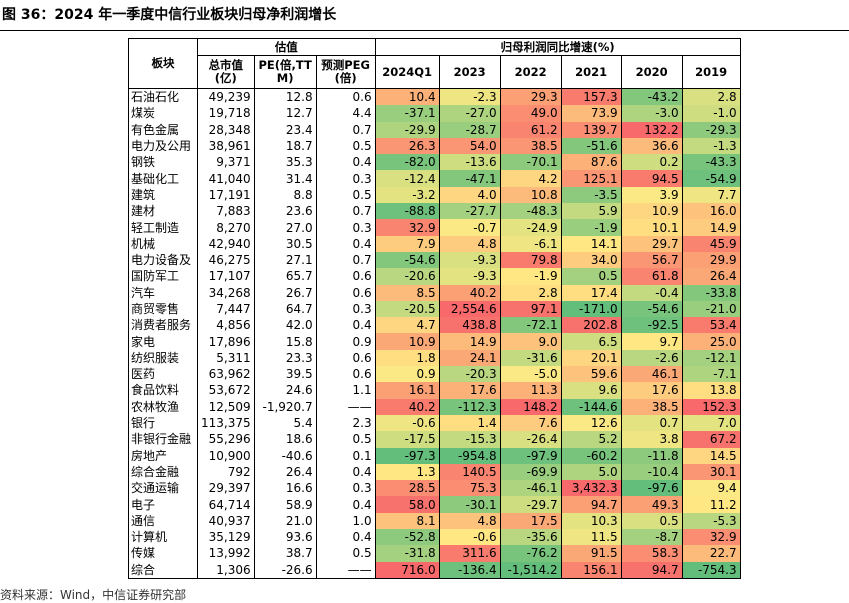  What do you see at coordinates (651, 211) in the screenshot?
I see `cell: 10.9` at bounding box center [651, 211].